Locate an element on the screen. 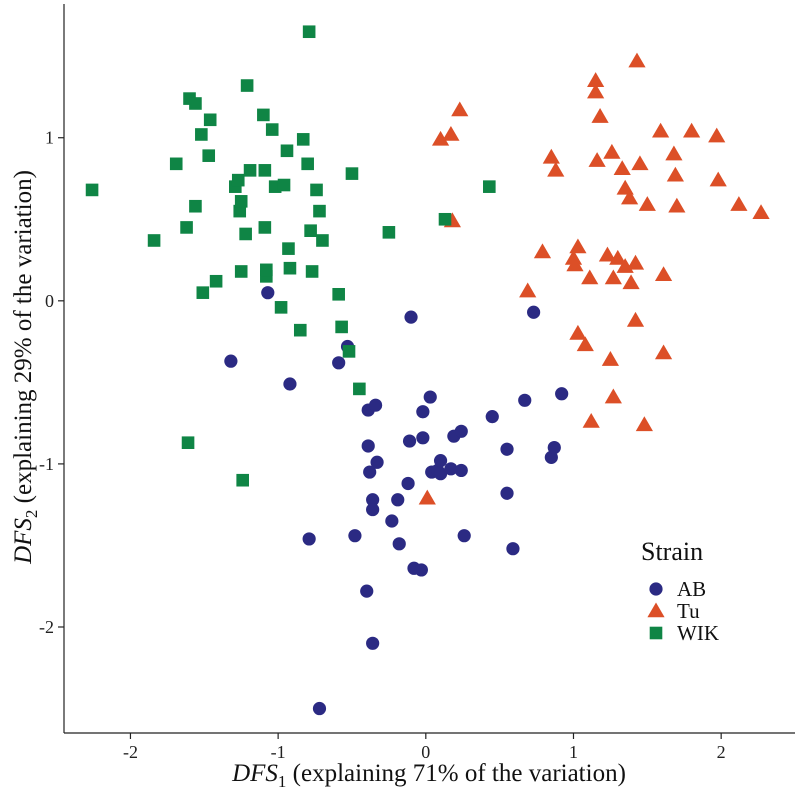 Image resolution: width=800 pixels, height=792 pixels. x-tick-label: -2 is located at coordinates (130, 752).